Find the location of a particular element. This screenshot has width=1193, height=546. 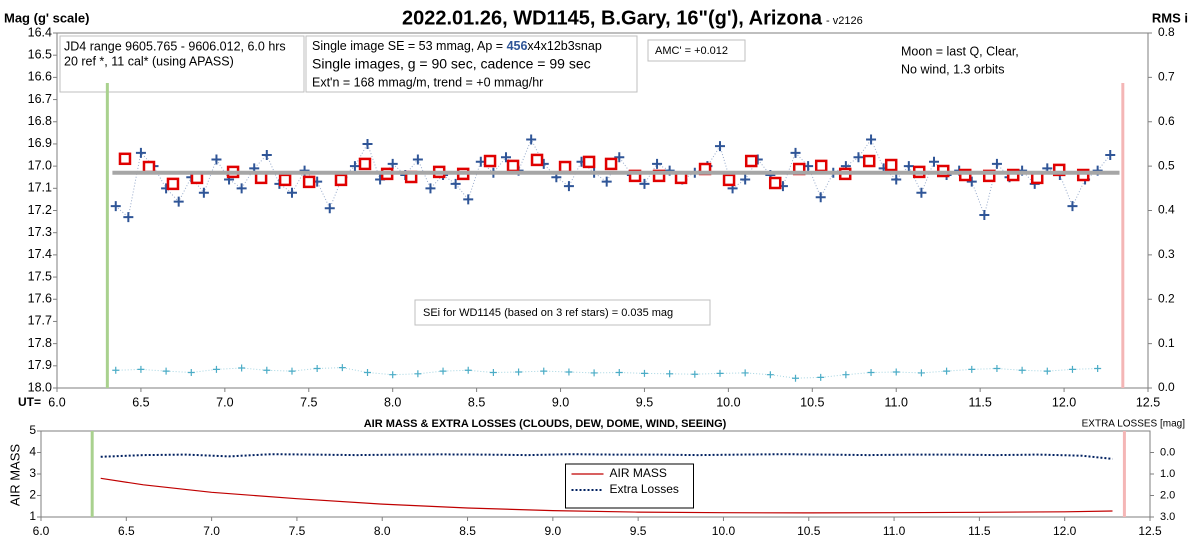

y2-tick-label: 0.4 is located at coordinates (1166, 210).